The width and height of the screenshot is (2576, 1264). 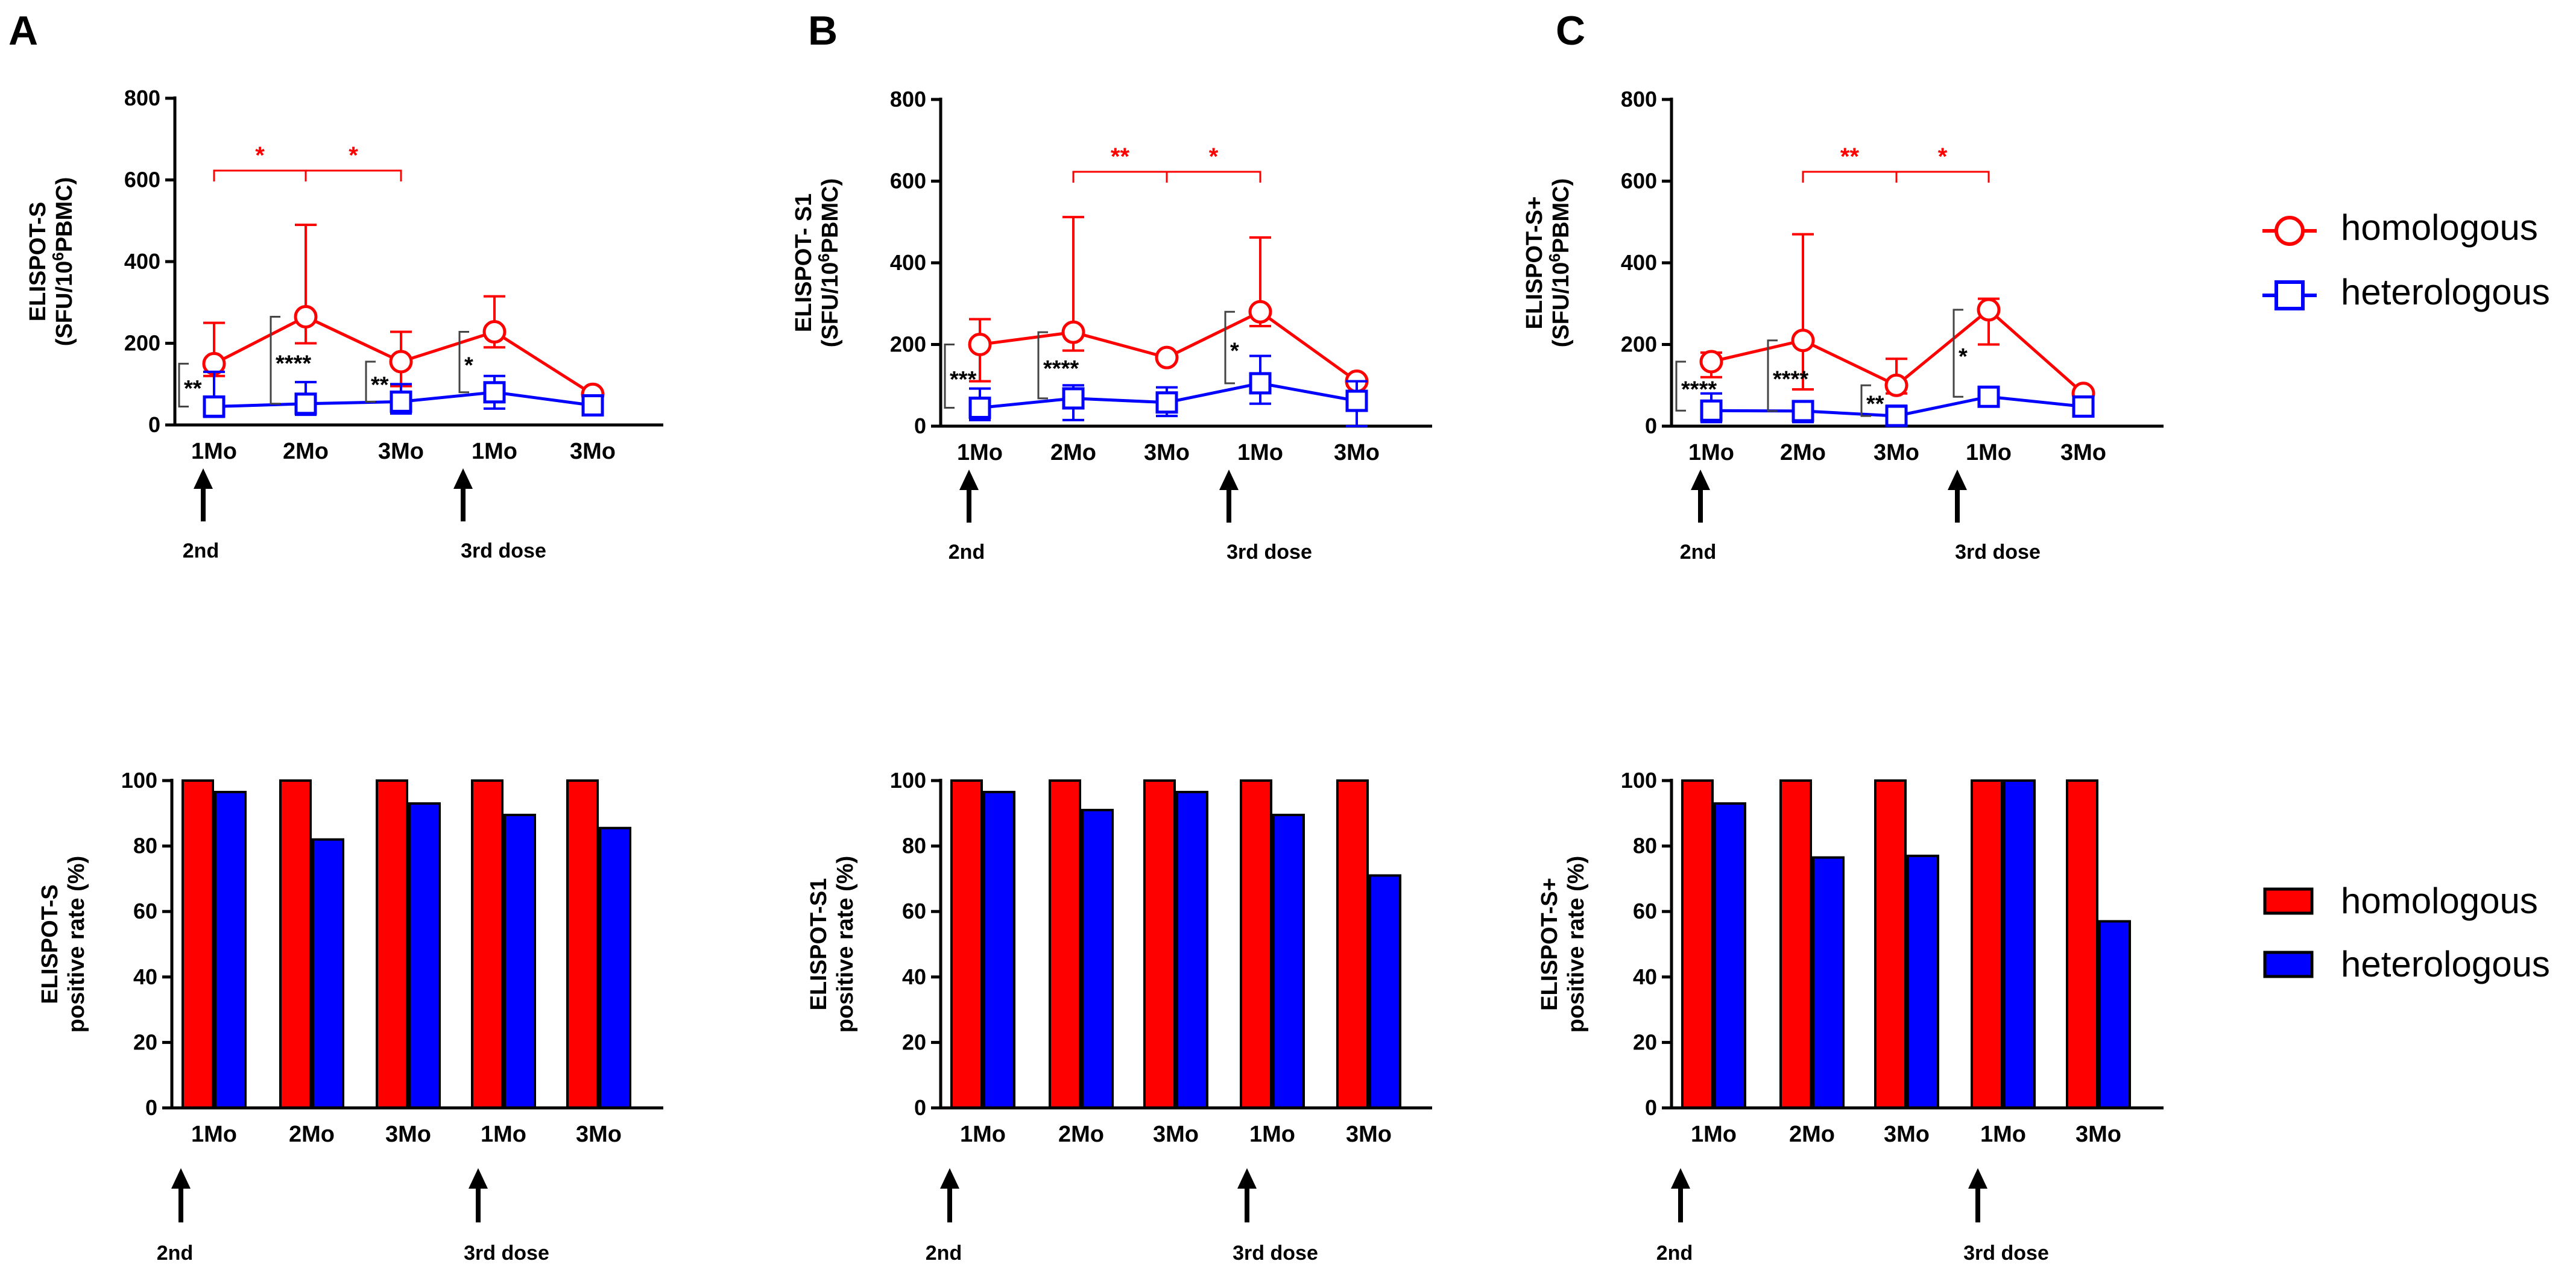 I want to click on ylabel-line-2: positive rate (%), so click(x=845, y=944).